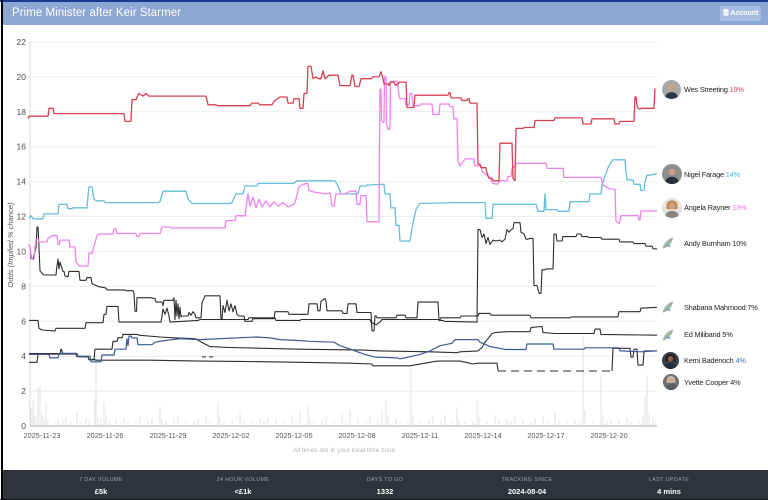  Describe the element at coordinates (608, 435) in the screenshot. I see `svg-text: 2025-12-20` at that location.